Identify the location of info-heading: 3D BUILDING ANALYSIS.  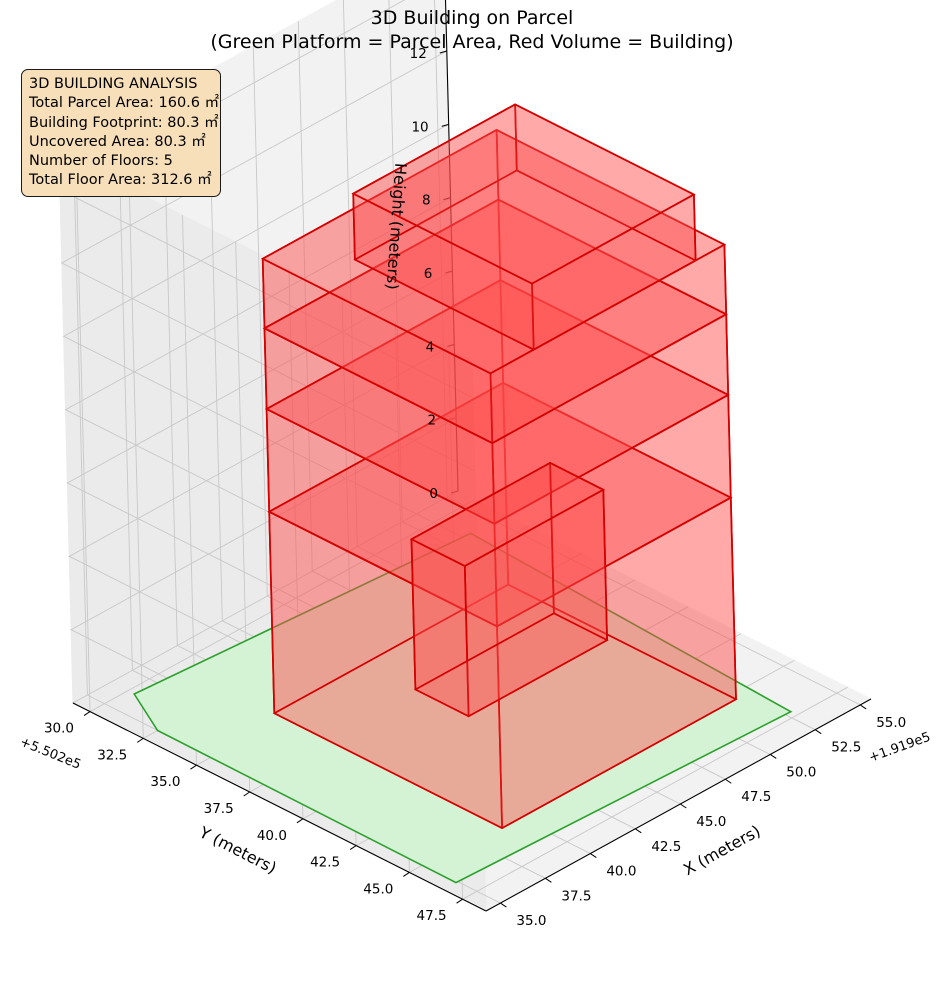
(113, 84).